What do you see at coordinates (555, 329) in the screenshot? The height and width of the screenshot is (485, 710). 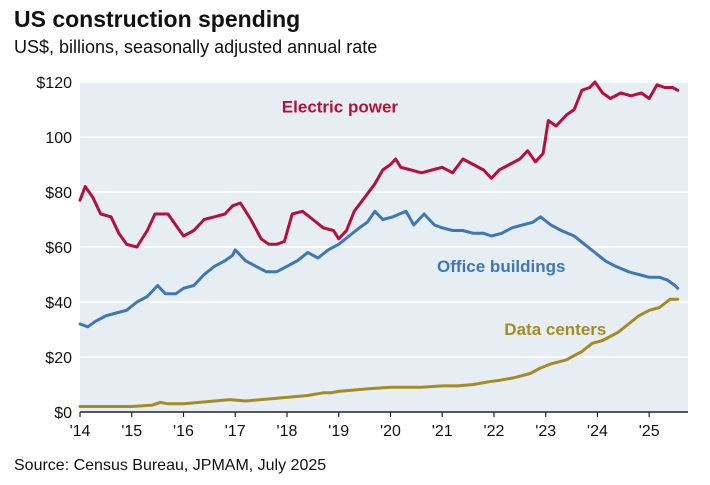 I see `data-centers-label: Data centers` at bounding box center [555, 329].